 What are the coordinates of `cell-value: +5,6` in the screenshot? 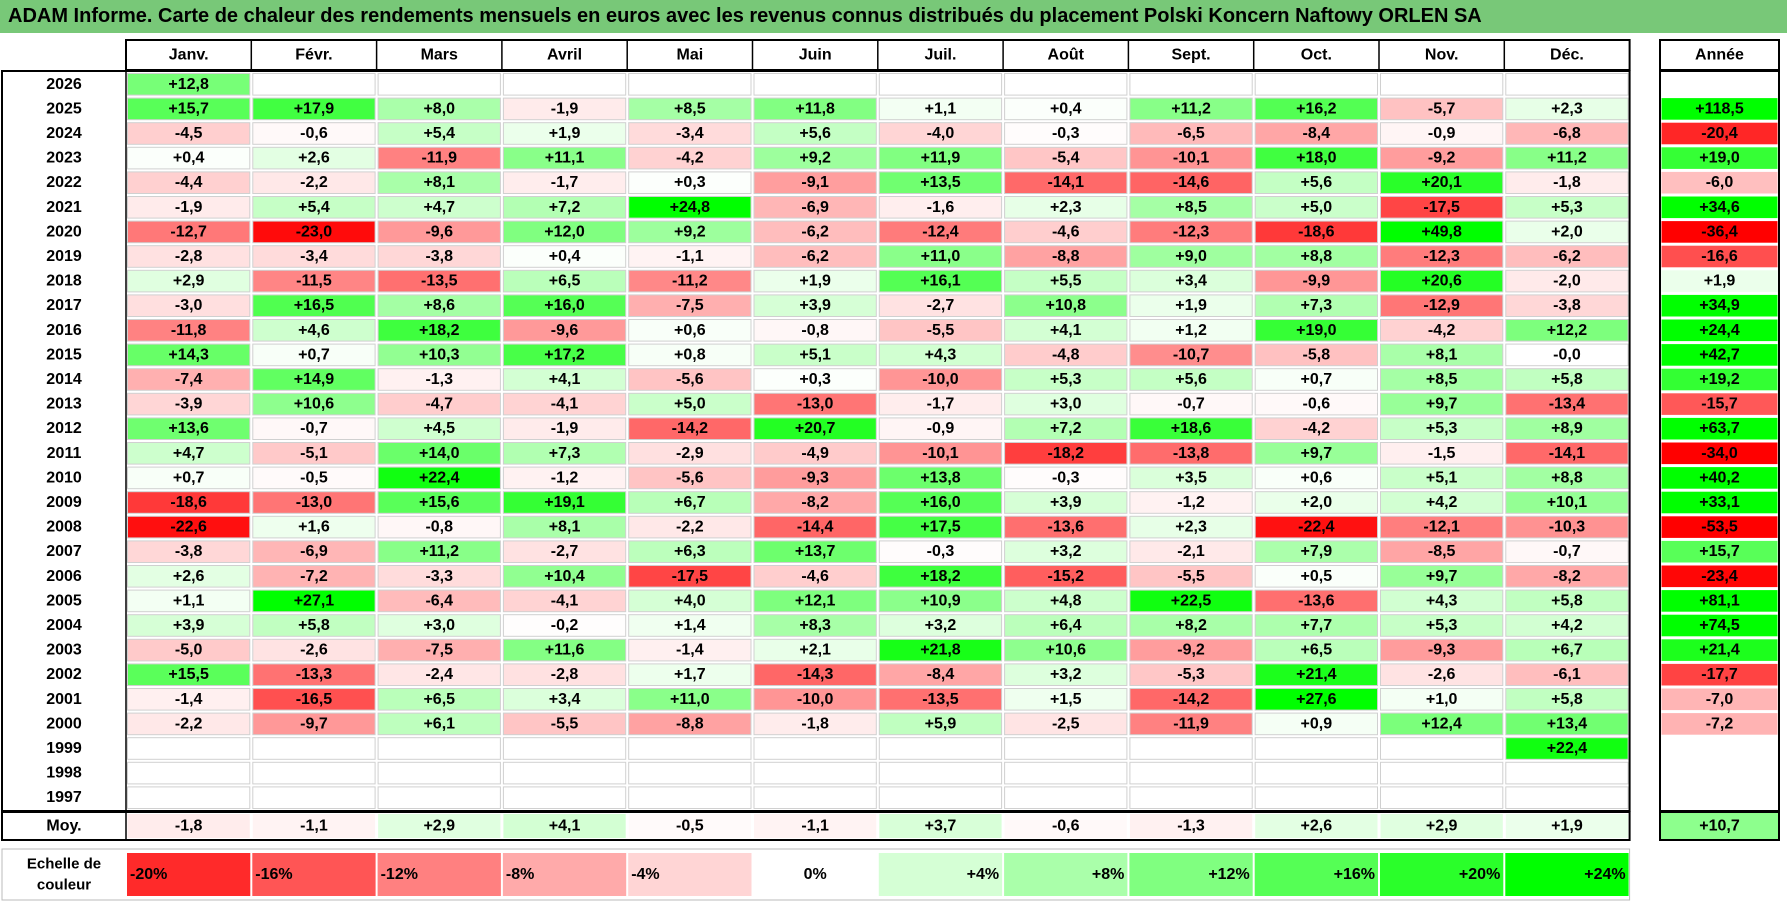 It's located at (1317, 182).